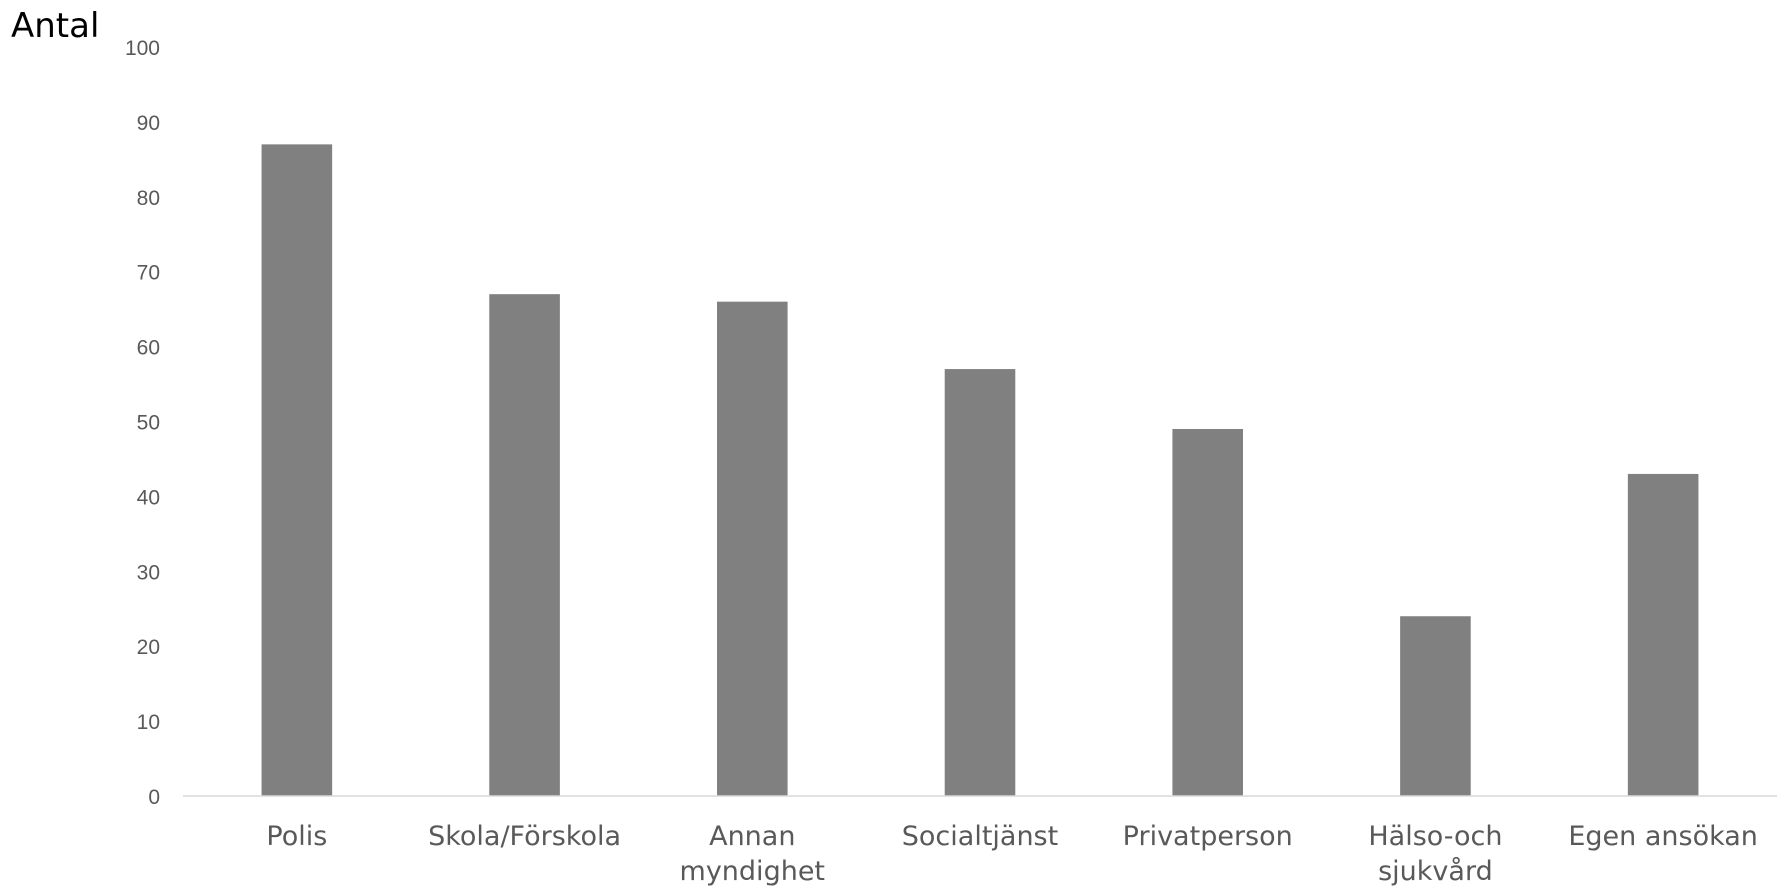  What do you see at coordinates (148, 273) in the screenshot?
I see `y-tick-label: 70` at bounding box center [148, 273].